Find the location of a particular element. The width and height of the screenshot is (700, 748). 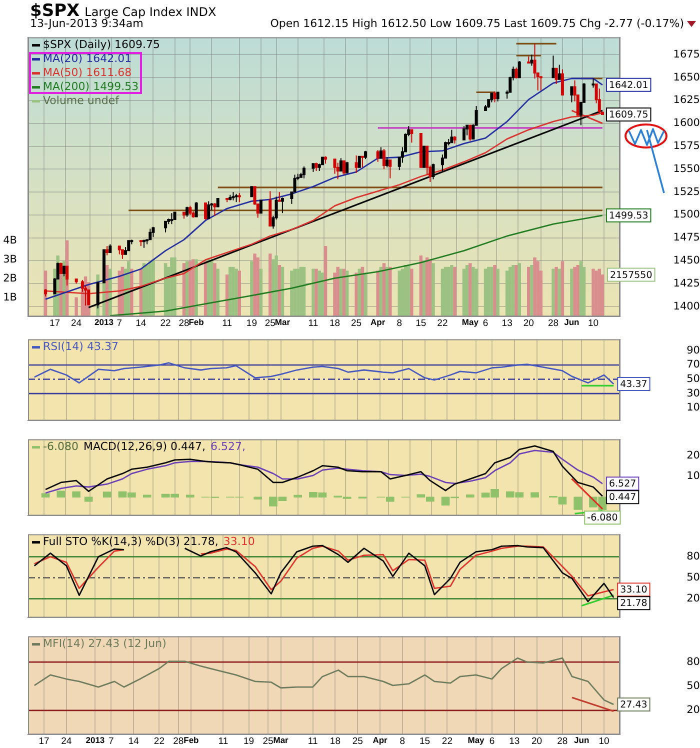

y-tick-label: 70 is located at coordinates (693, 364).